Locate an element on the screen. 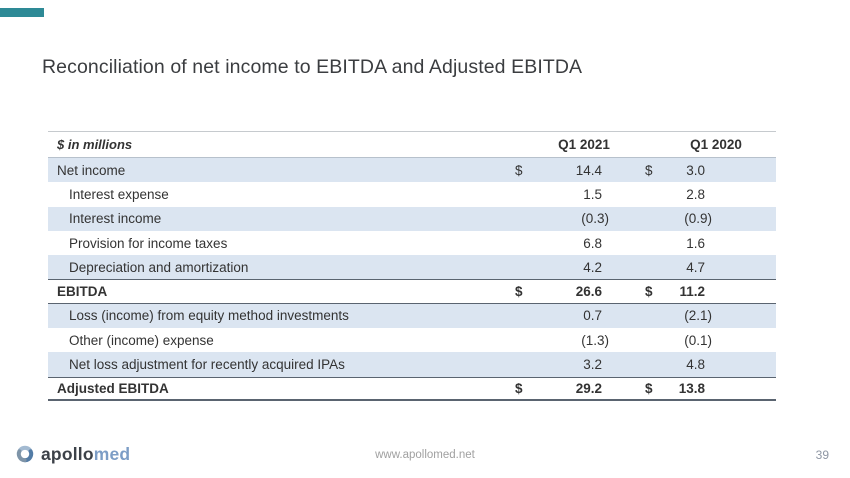 This screenshot has height=478, width=850. row-label: Interest expense is located at coordinates (119, 194).